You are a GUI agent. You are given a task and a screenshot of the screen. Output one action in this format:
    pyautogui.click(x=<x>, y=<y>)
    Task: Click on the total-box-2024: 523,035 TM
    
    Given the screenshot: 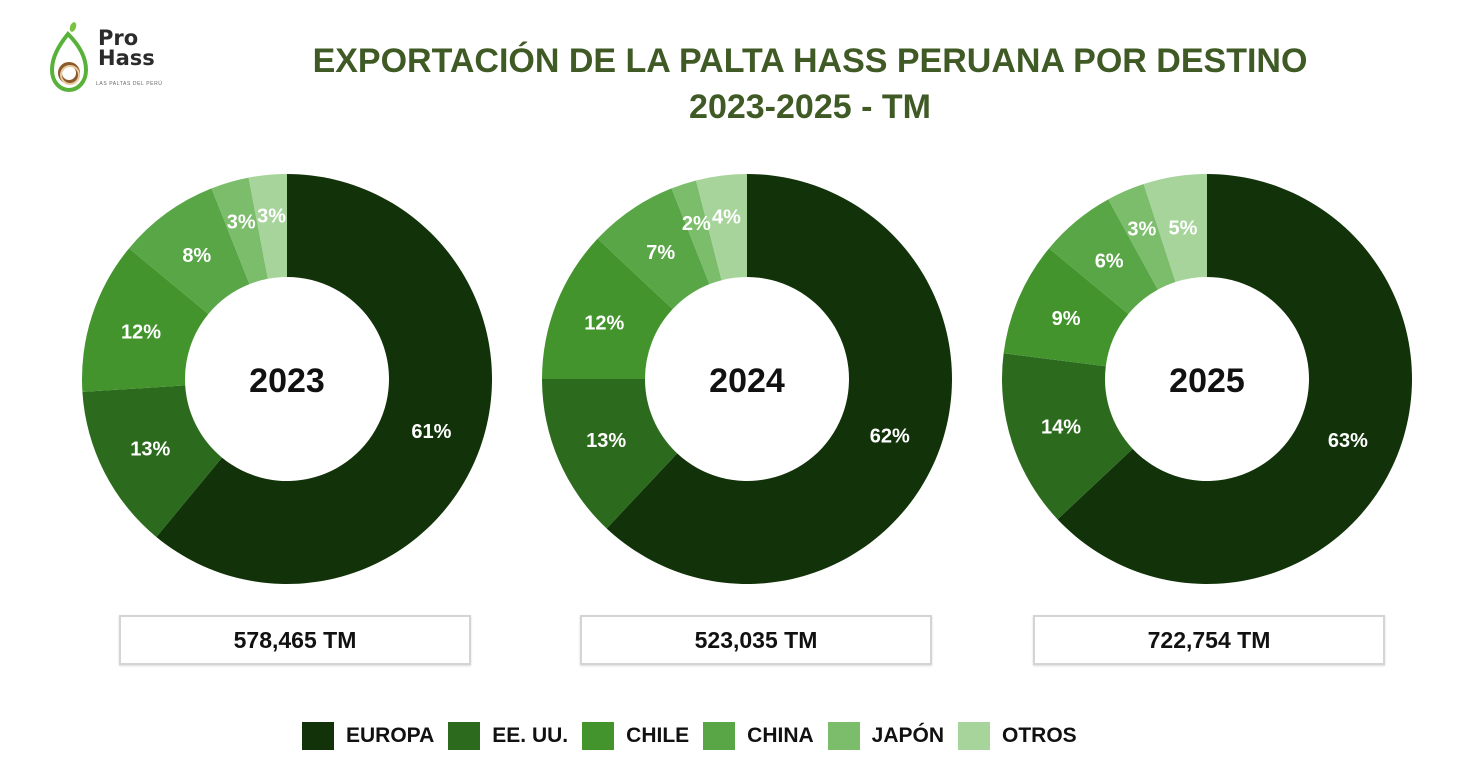 What is the action you would take?
    pyautogui.click(x=756, y=640)
    